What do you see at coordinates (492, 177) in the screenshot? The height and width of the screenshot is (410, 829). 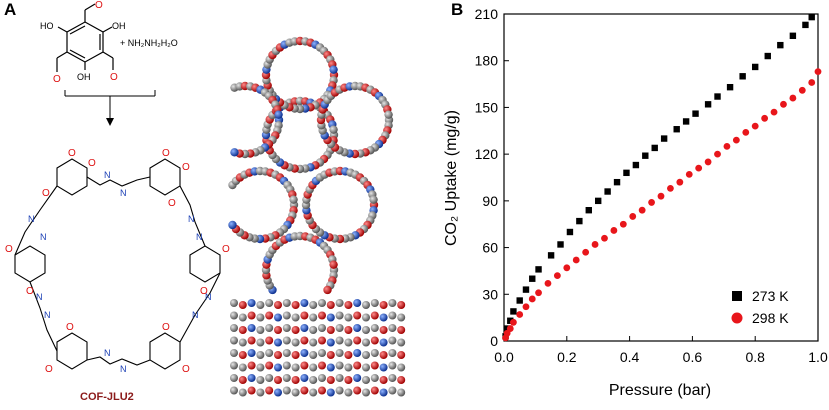 I see `y-axis-ticks: 0 30 60 90 120 150 180 210` at bounding box center [492, 177].